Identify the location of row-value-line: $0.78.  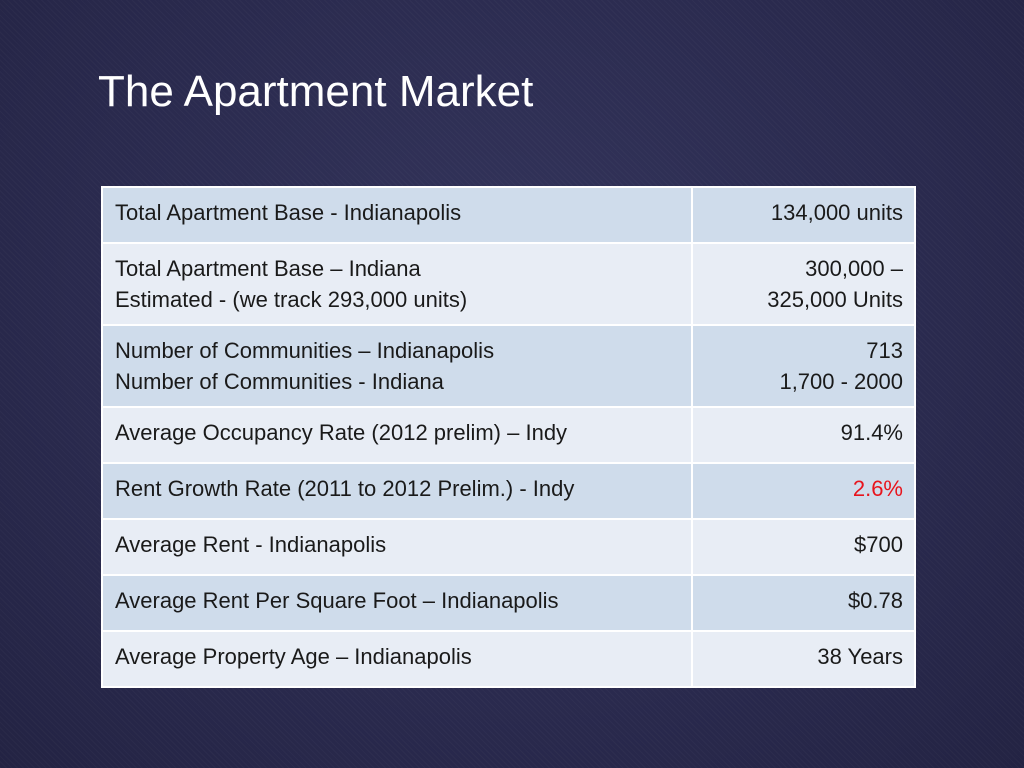
(875, 600).